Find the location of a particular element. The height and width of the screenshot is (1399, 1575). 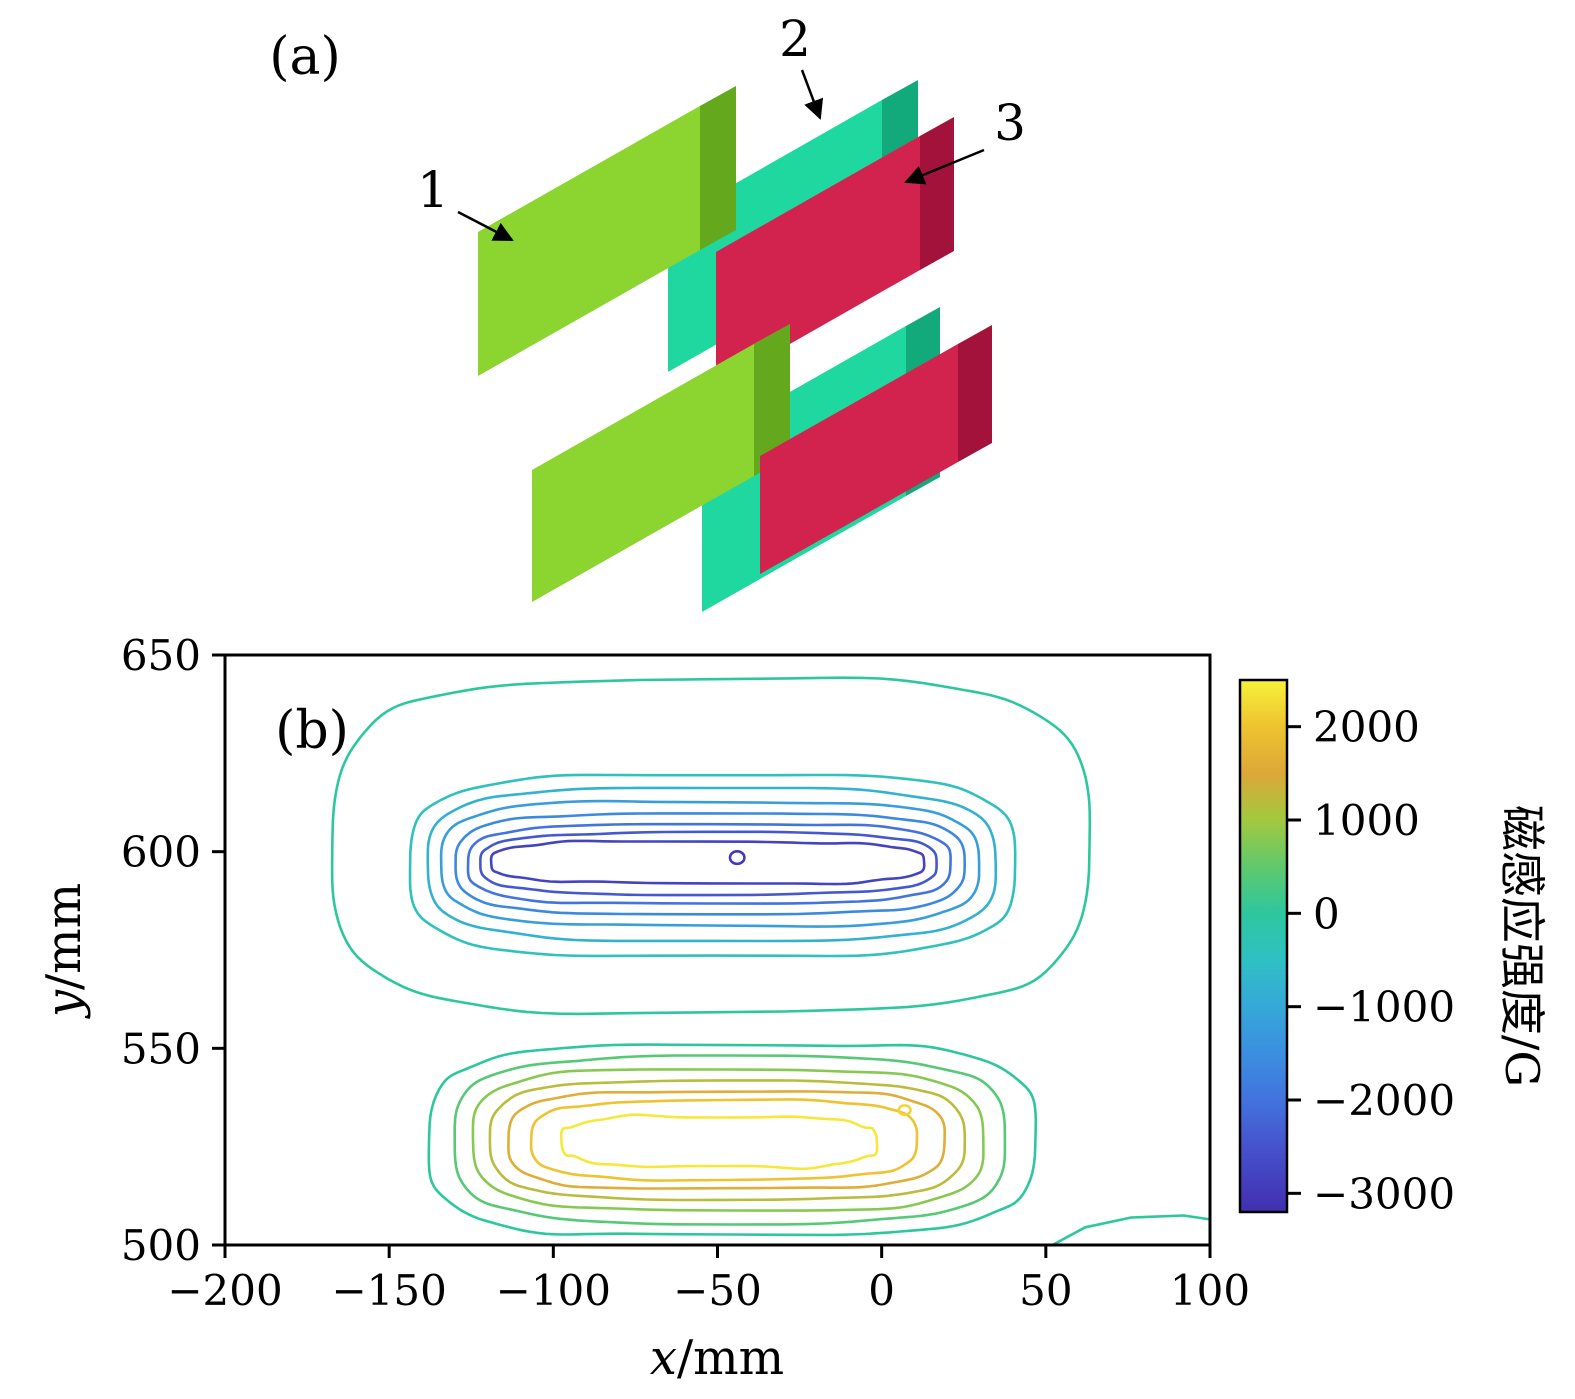

colorbar-group: 2000 1000 0 −1000 −2000 −3000 磁感应强度/G is located at coordinates (1393, 948).